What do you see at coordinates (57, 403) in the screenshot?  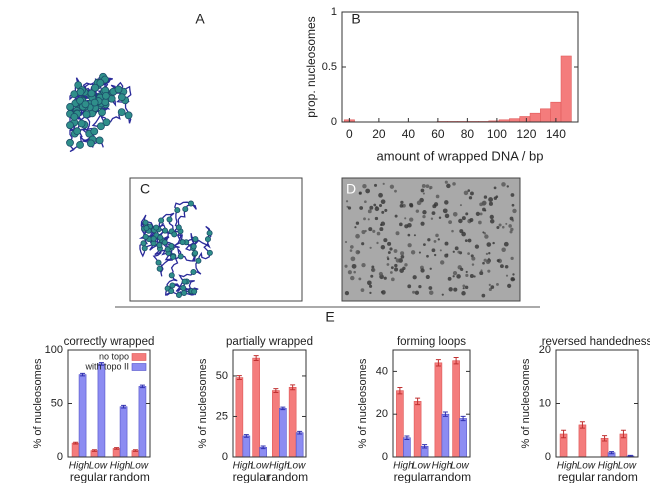 I see `y-tick-label: 50` at bounding box center [57, 403].